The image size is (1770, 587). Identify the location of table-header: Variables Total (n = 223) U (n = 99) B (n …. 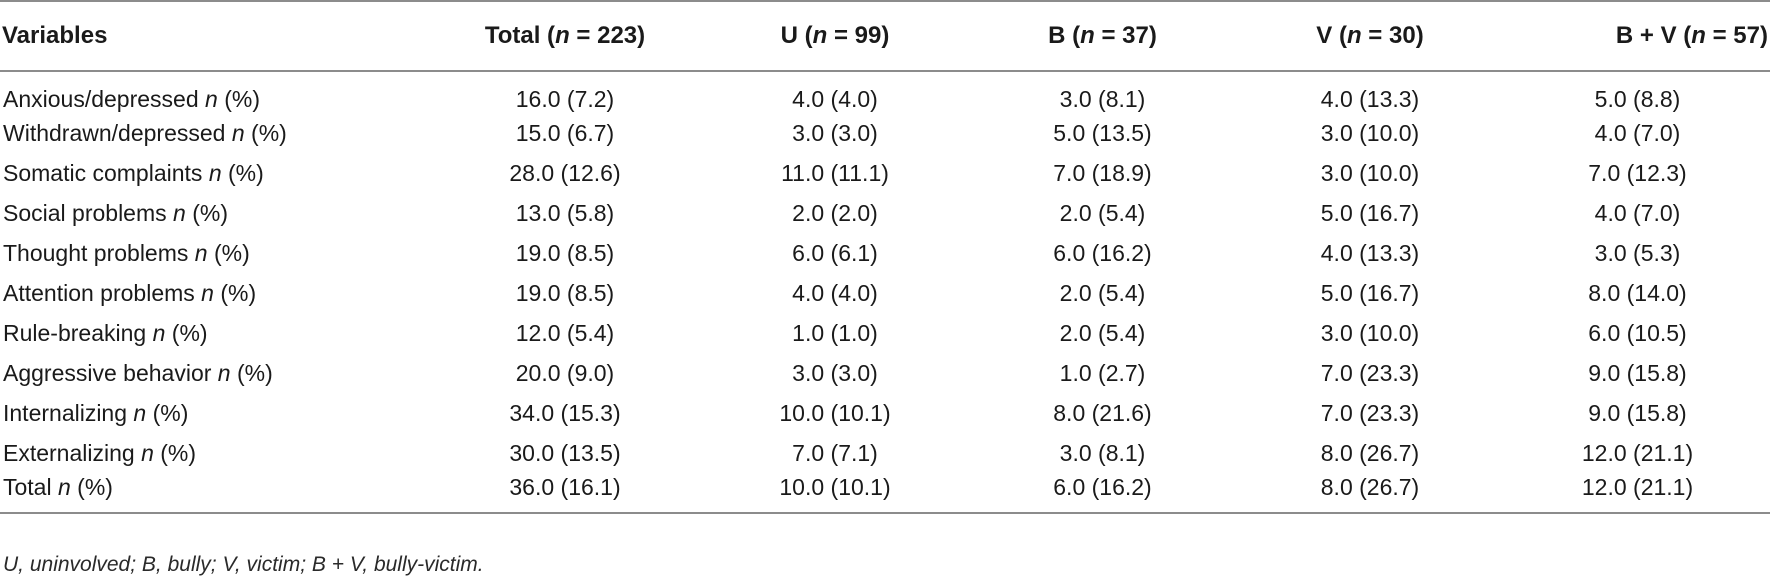
(885, 36).